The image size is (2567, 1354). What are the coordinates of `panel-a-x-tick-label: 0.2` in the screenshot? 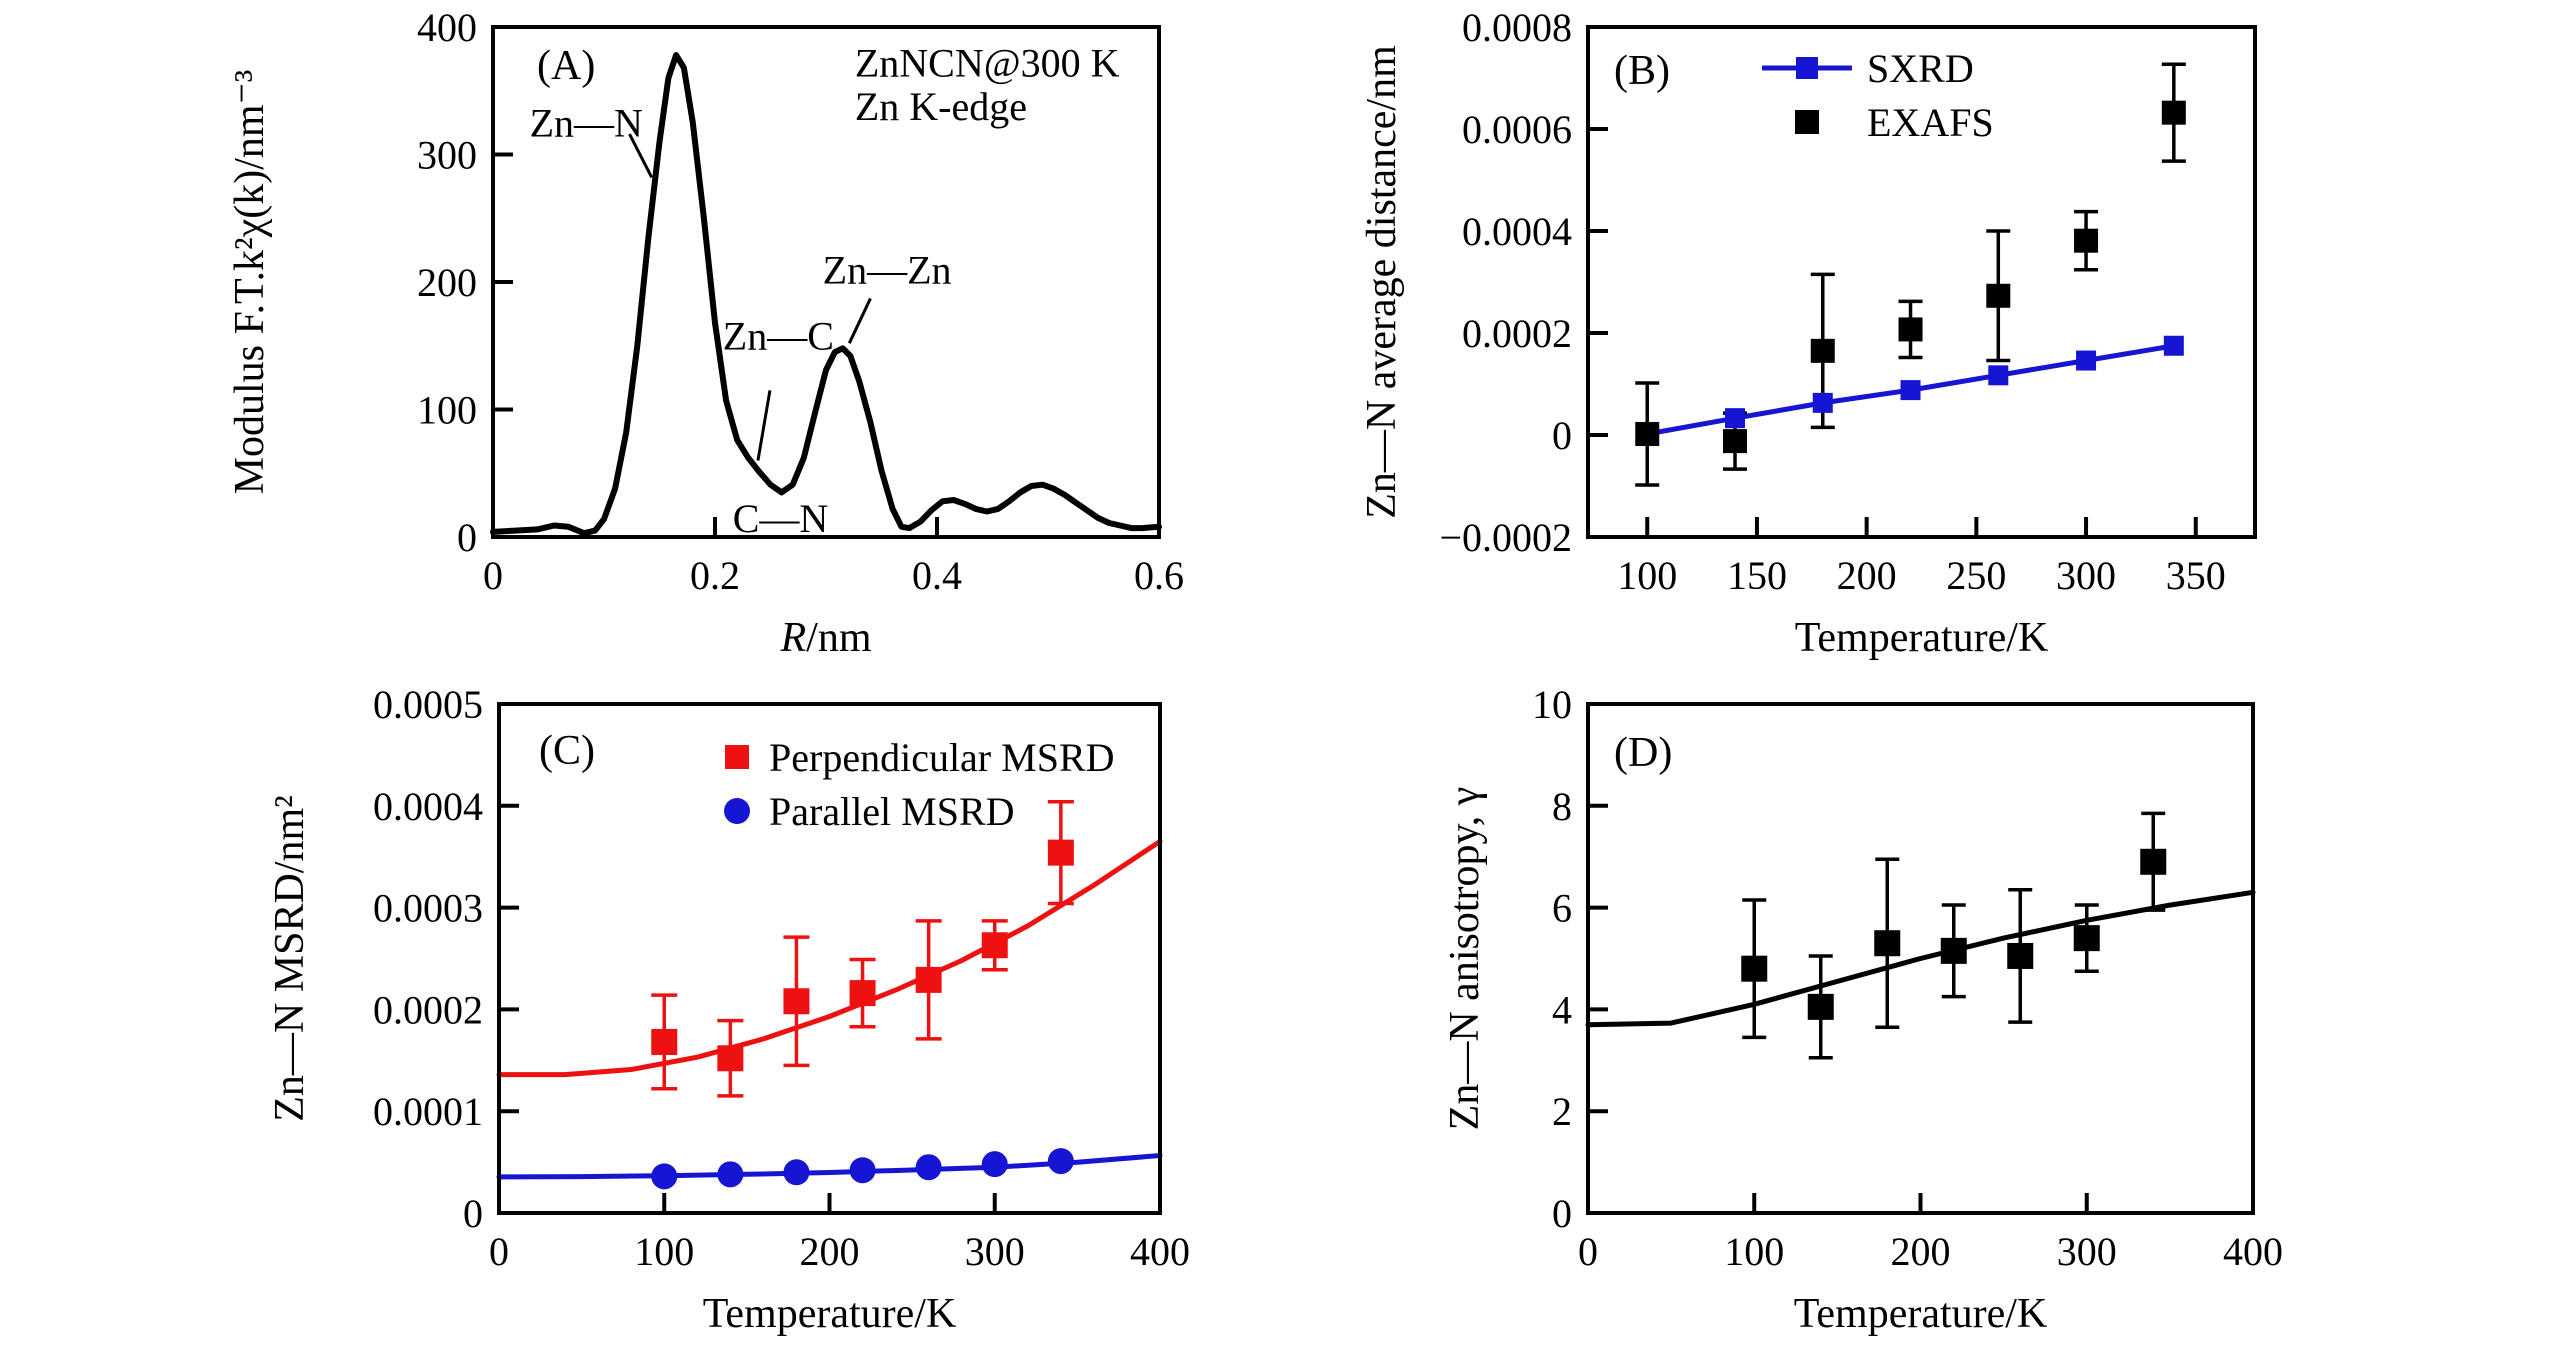 It's located at (715, 575).